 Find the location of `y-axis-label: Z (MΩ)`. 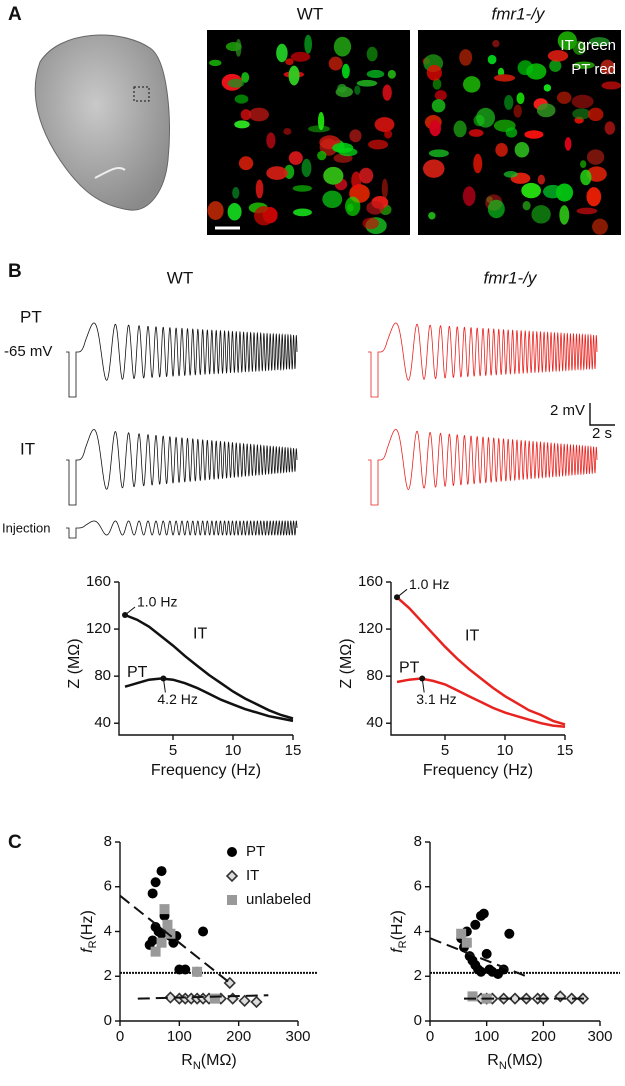

y-axis-label: Z (MΩ) is located at coordinates (74, 663).